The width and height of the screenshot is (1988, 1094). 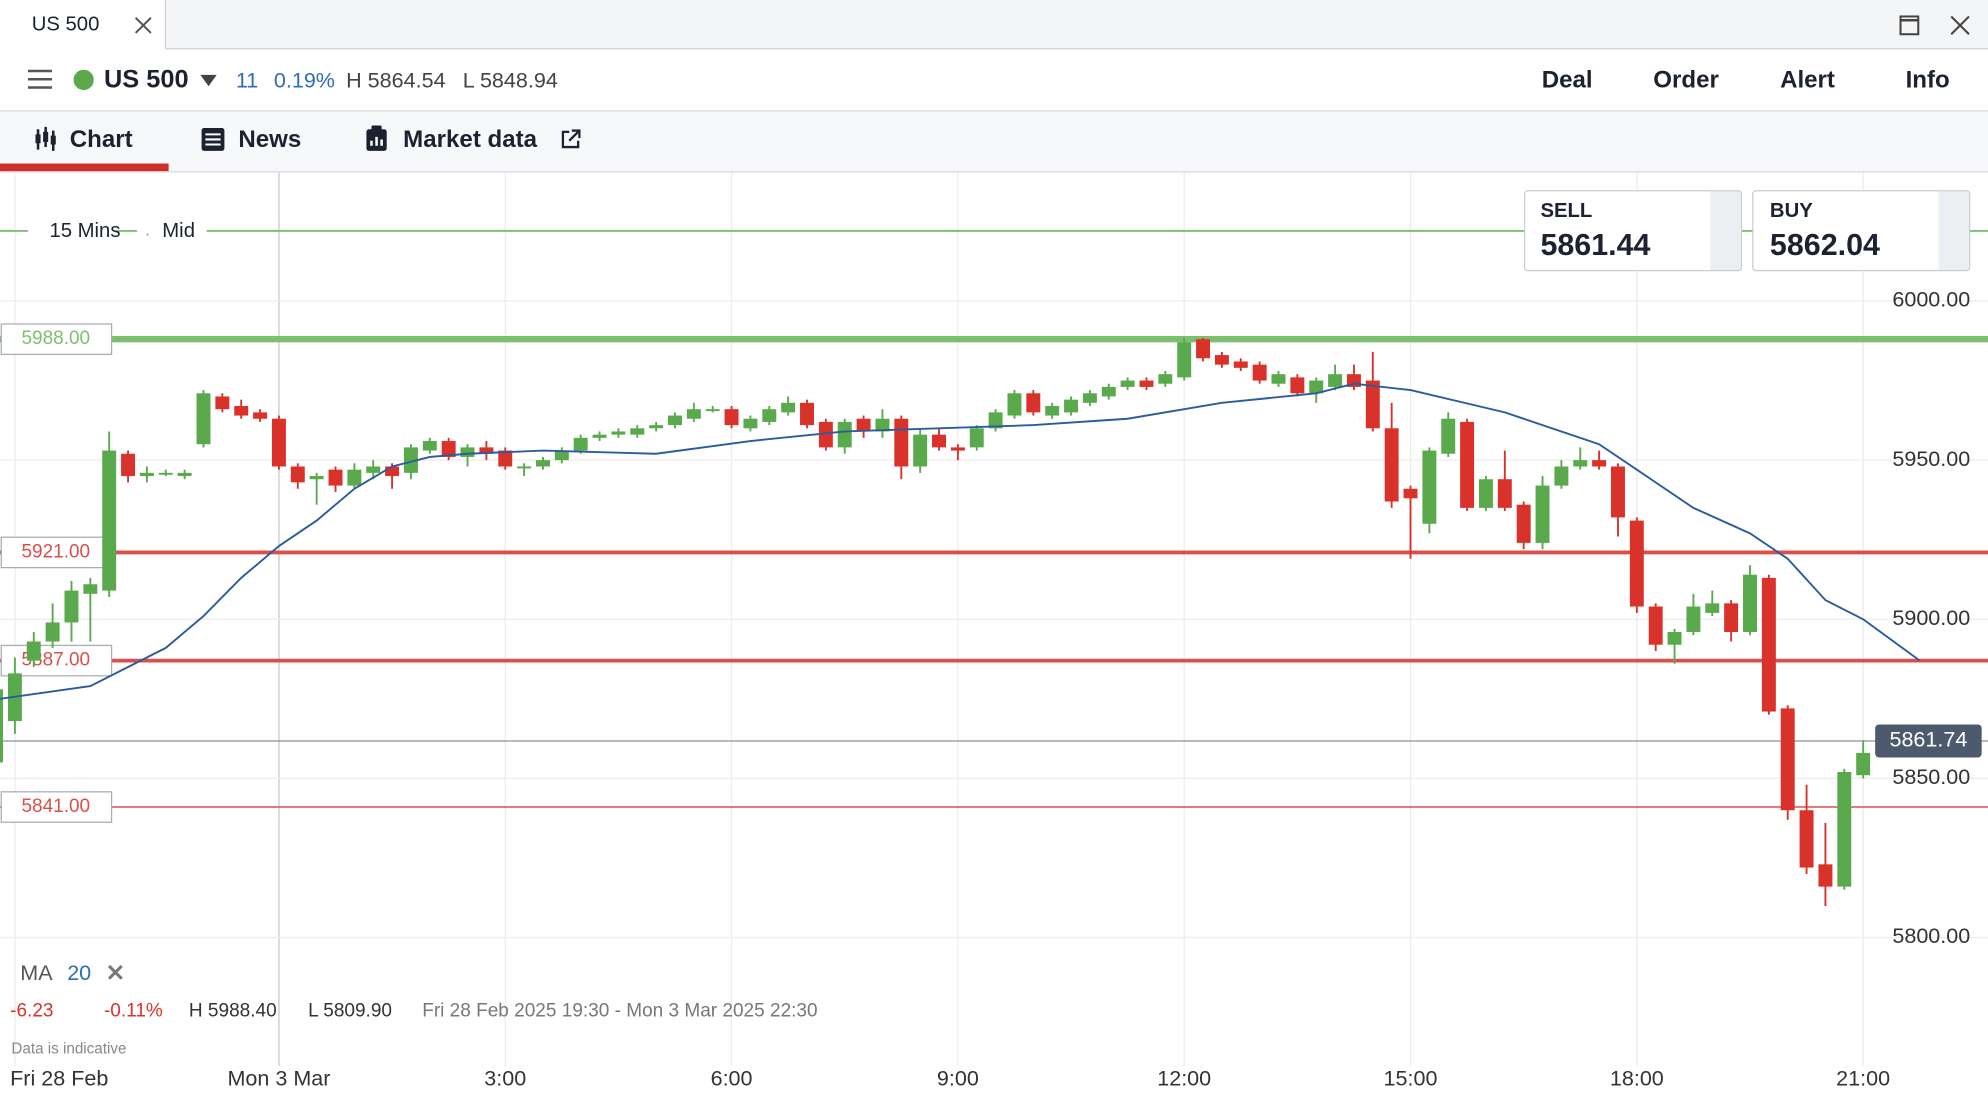 I want to click on instrument-name: US 500, so click(x=146, y=79).